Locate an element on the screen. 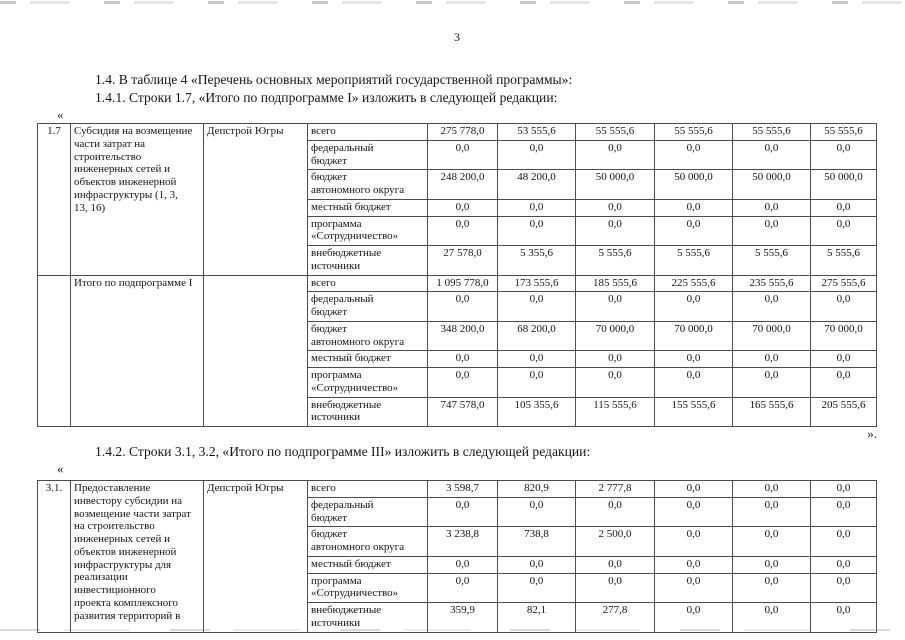 The height and width of the screenshot is (640, 905). funding-source-cell: бюджет автономного округа is located at coordinates (367, 541).